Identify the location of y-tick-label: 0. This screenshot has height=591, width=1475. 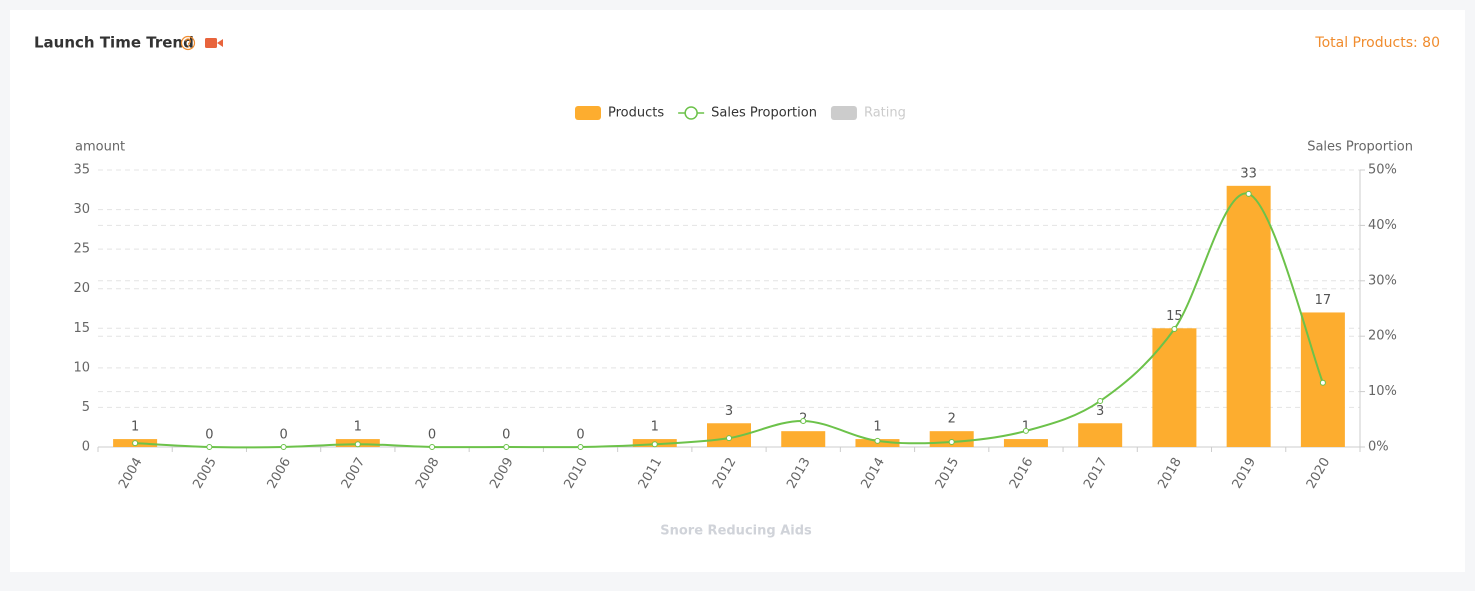
(86, 447).